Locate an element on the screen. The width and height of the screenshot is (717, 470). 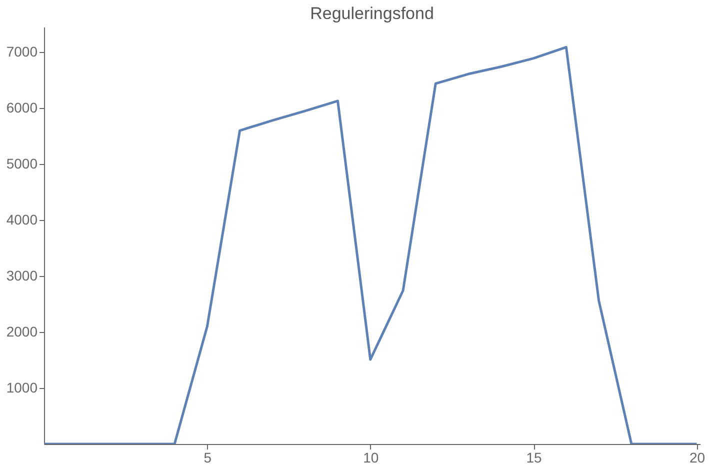
y-tick-label: 6000 is located at coordinates (22, 108).